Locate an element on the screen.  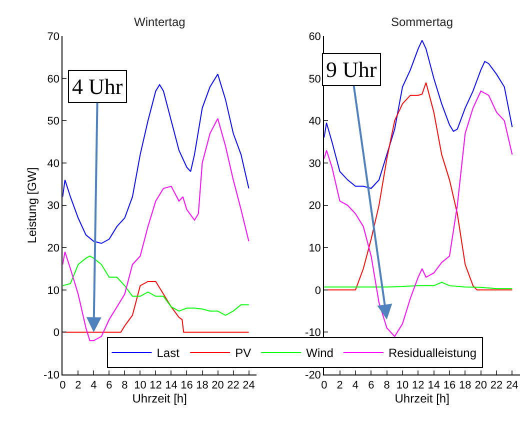
y-axis-title: Leistung [GW] is located at coordinates (31, 205).